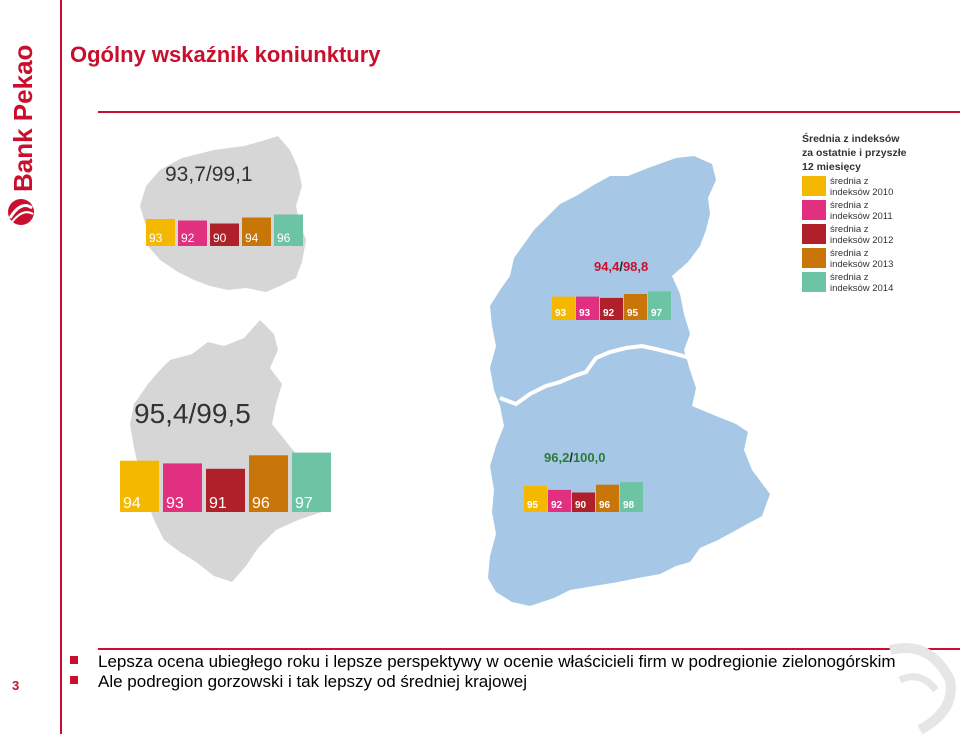  What do you see at coordinates (529, 112) in the screenshot?
I see `title-divider` at bounding box center [529, 112].